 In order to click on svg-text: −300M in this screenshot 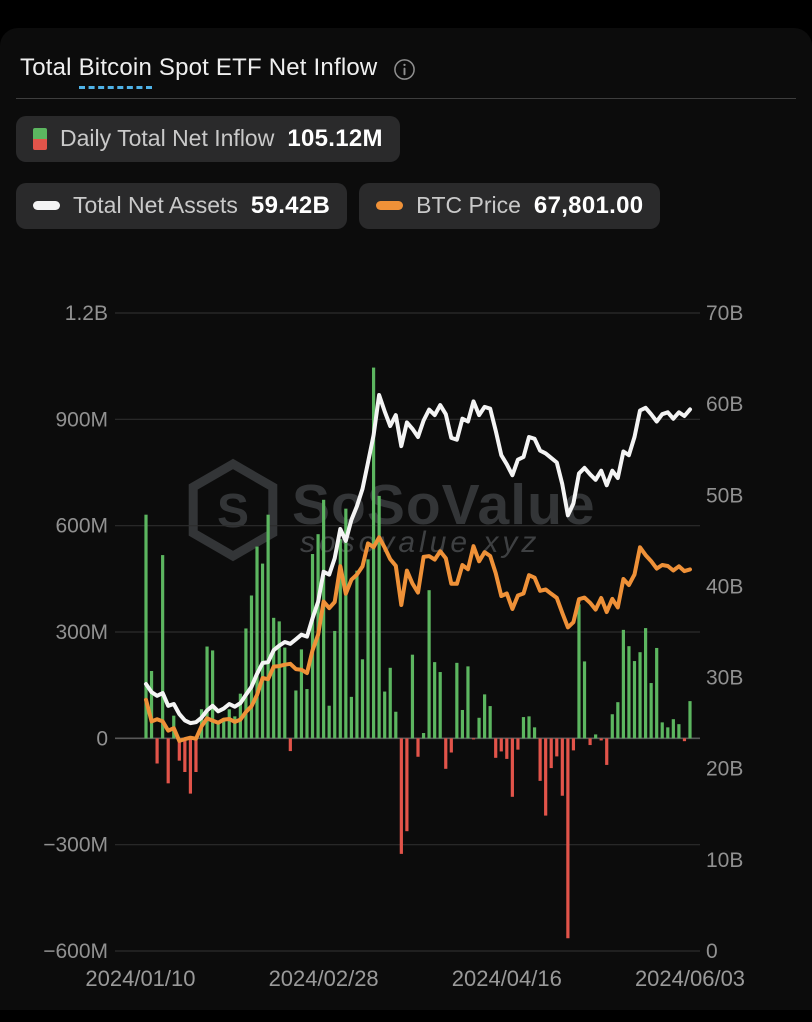, I will do `click(75, 845)`.